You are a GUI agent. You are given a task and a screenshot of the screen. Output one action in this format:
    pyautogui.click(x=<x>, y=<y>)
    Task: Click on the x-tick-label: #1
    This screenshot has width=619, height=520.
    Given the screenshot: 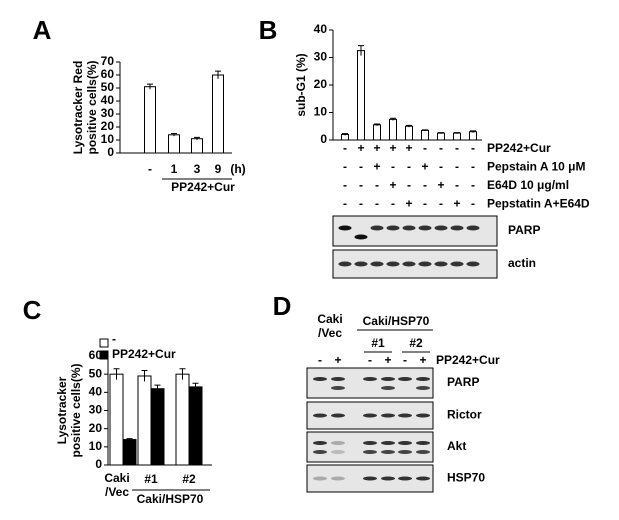 What is the action you would take?
    pyautogui.click(x=151, y=479)
    